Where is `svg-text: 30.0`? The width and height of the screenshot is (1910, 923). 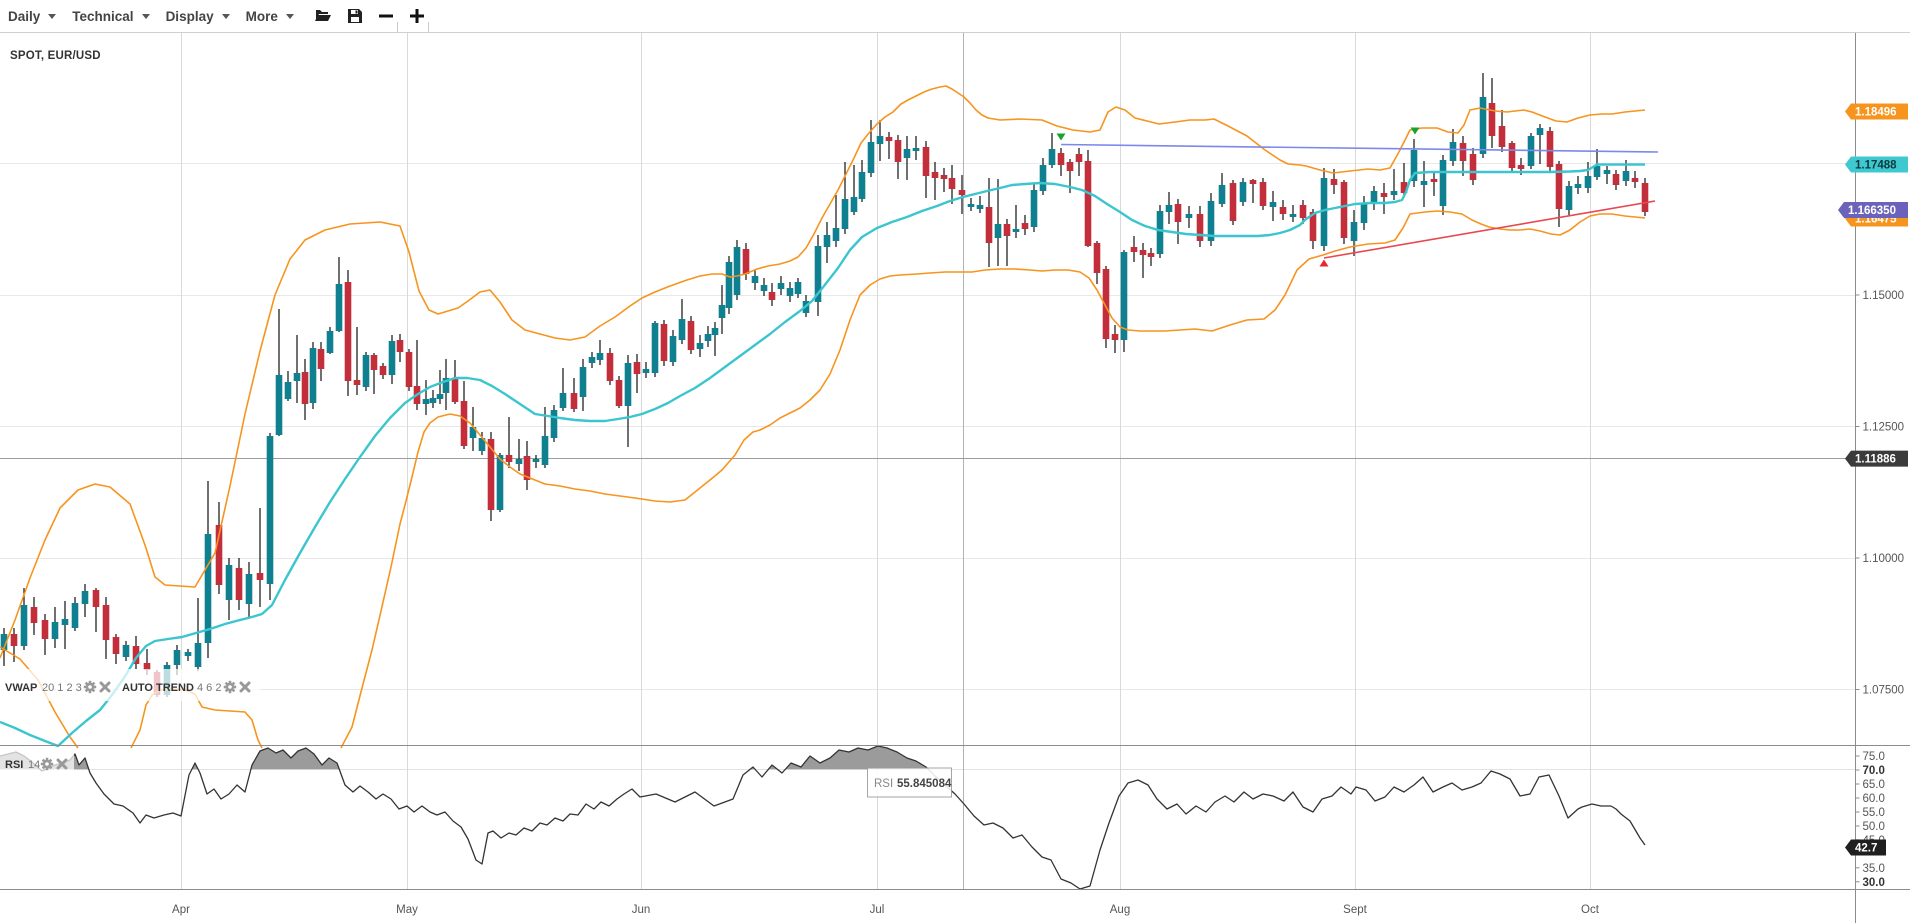 svg-text: 30.0 is located at coordinates (1874, 883).